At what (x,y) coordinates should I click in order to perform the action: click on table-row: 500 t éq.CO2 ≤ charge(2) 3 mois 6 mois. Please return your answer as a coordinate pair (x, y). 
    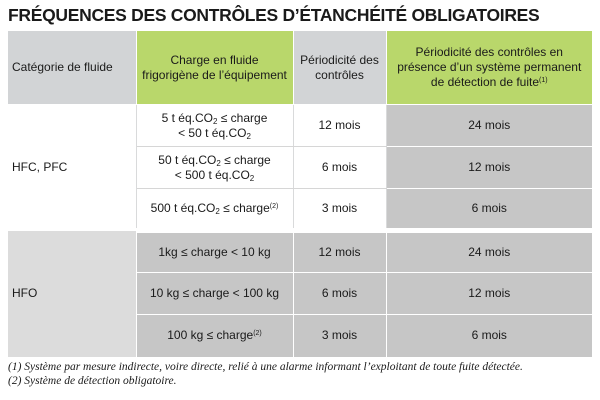
    Looking at the image, I should click on (300, 210).